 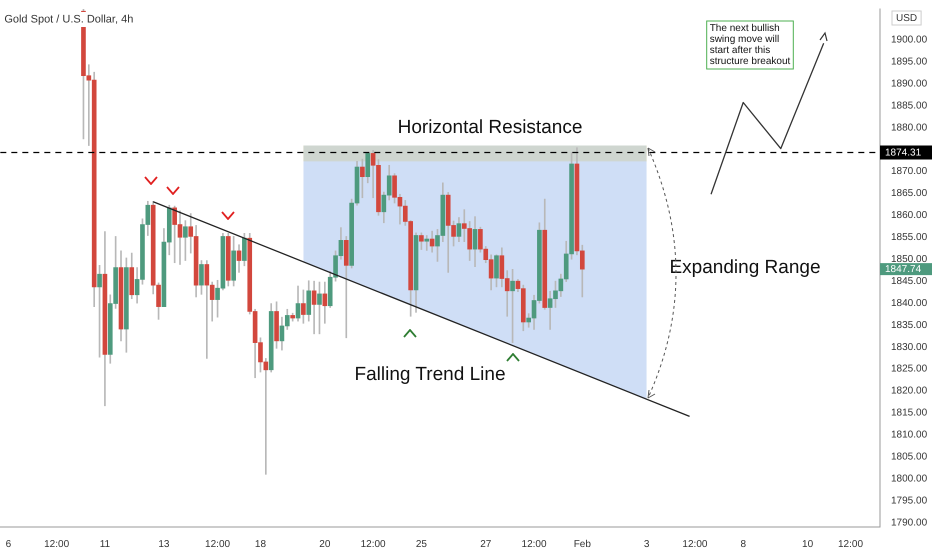 What do you see at coordinates (105, 544) in the screenshot?
I see `x-tick-label: 11` at bounding box center [105, 544].